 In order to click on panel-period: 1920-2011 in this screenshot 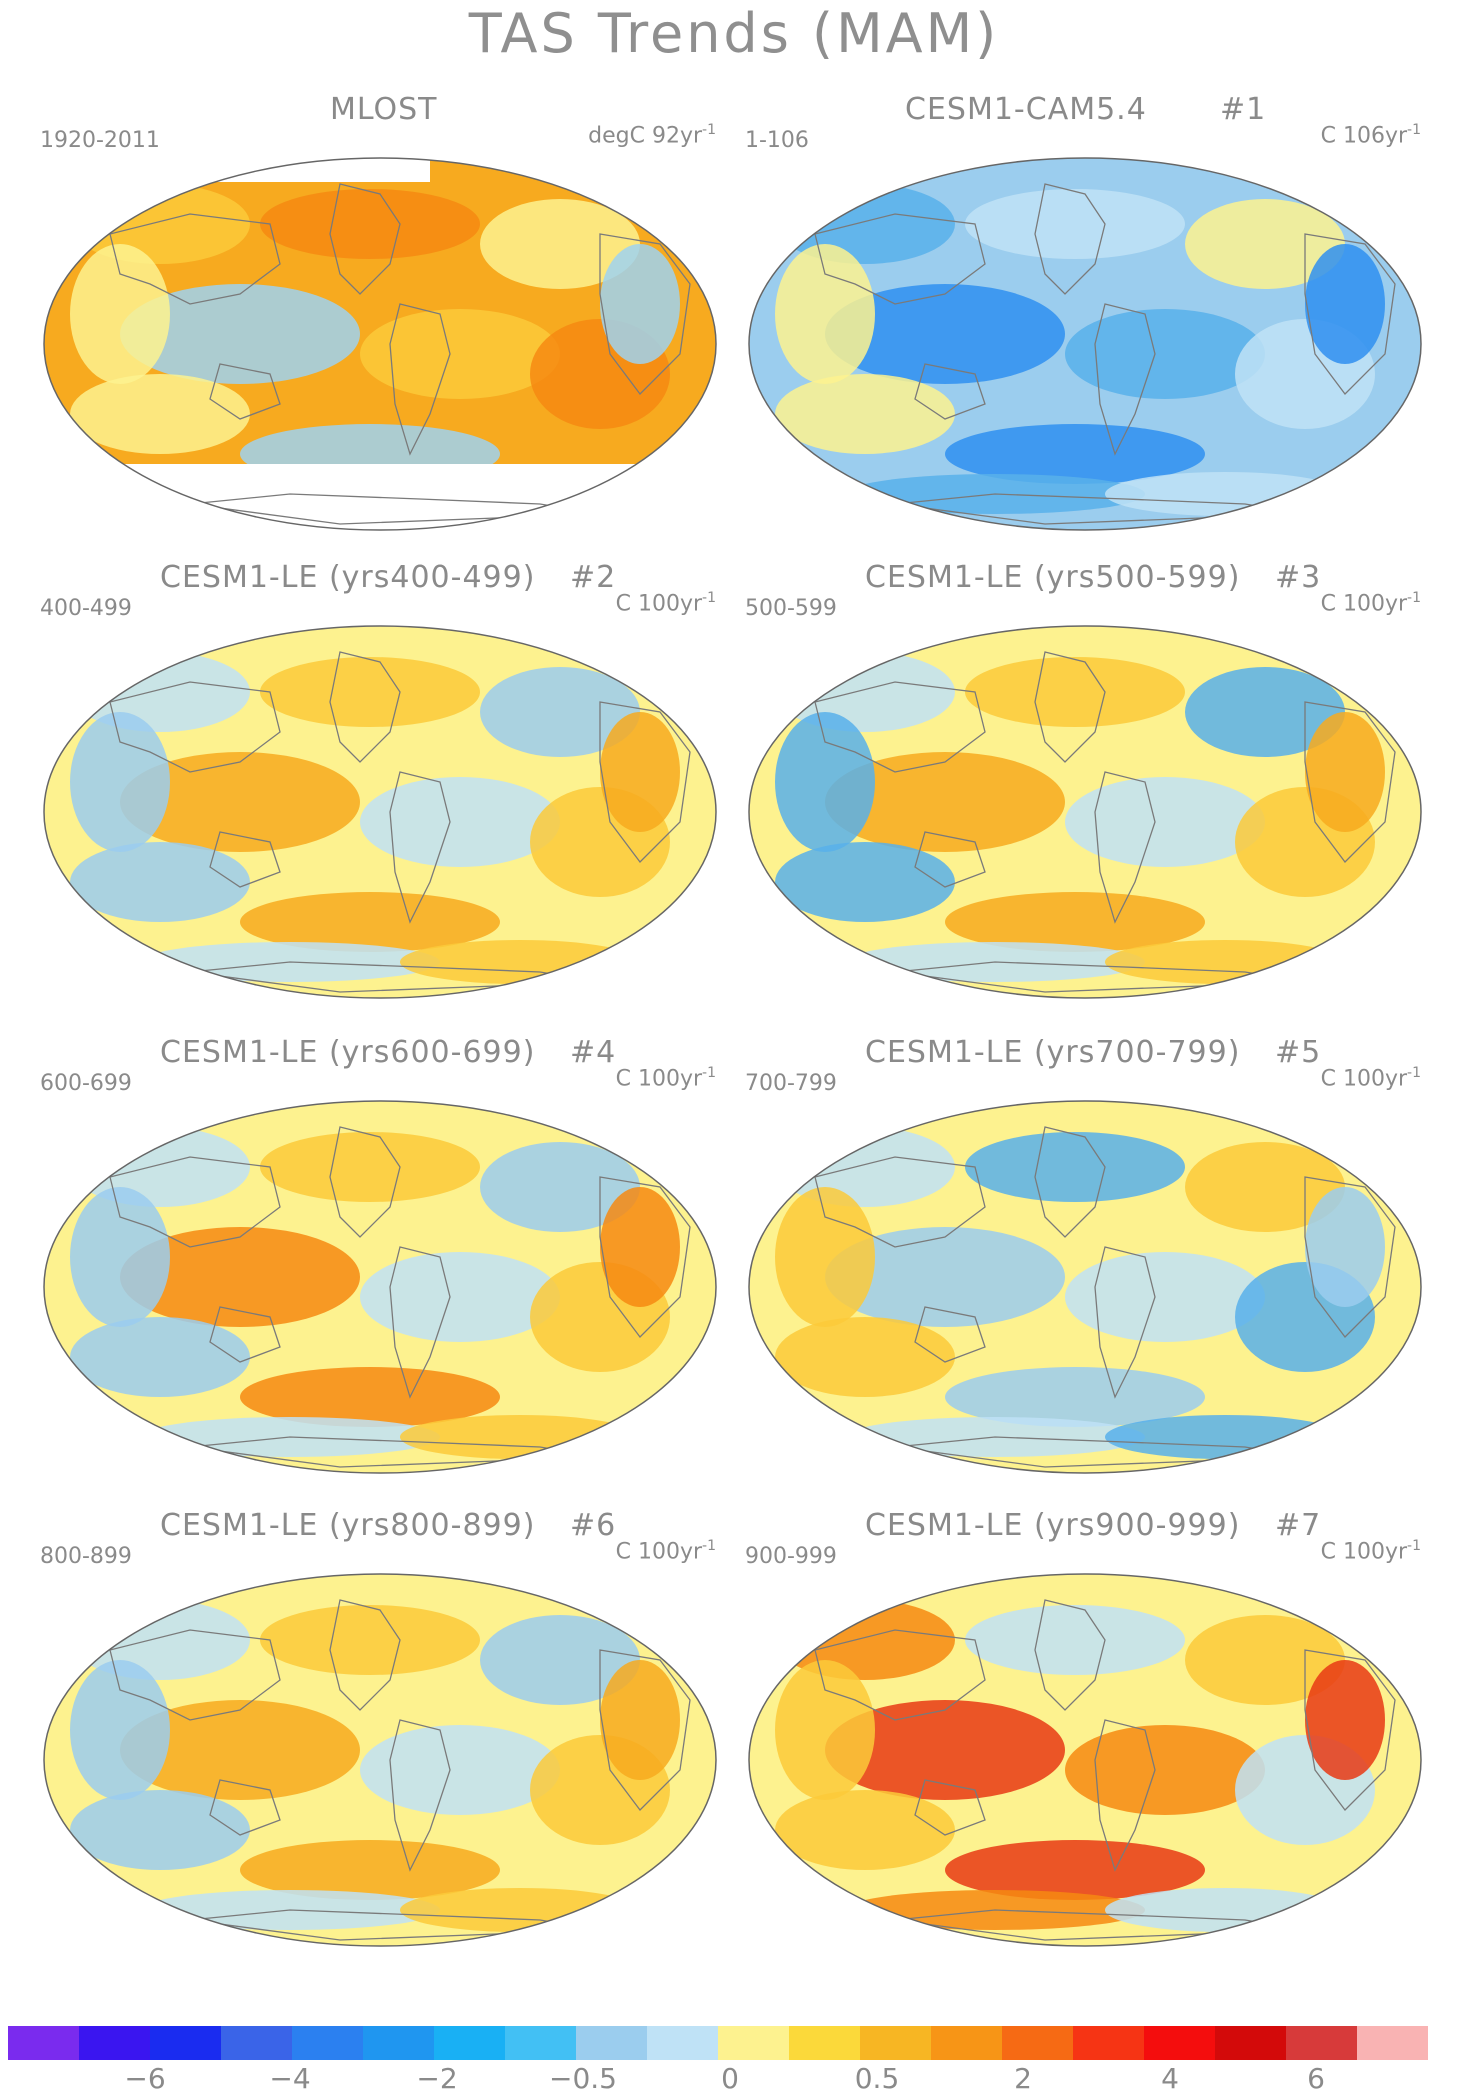, I will do `click(100, 140)`.